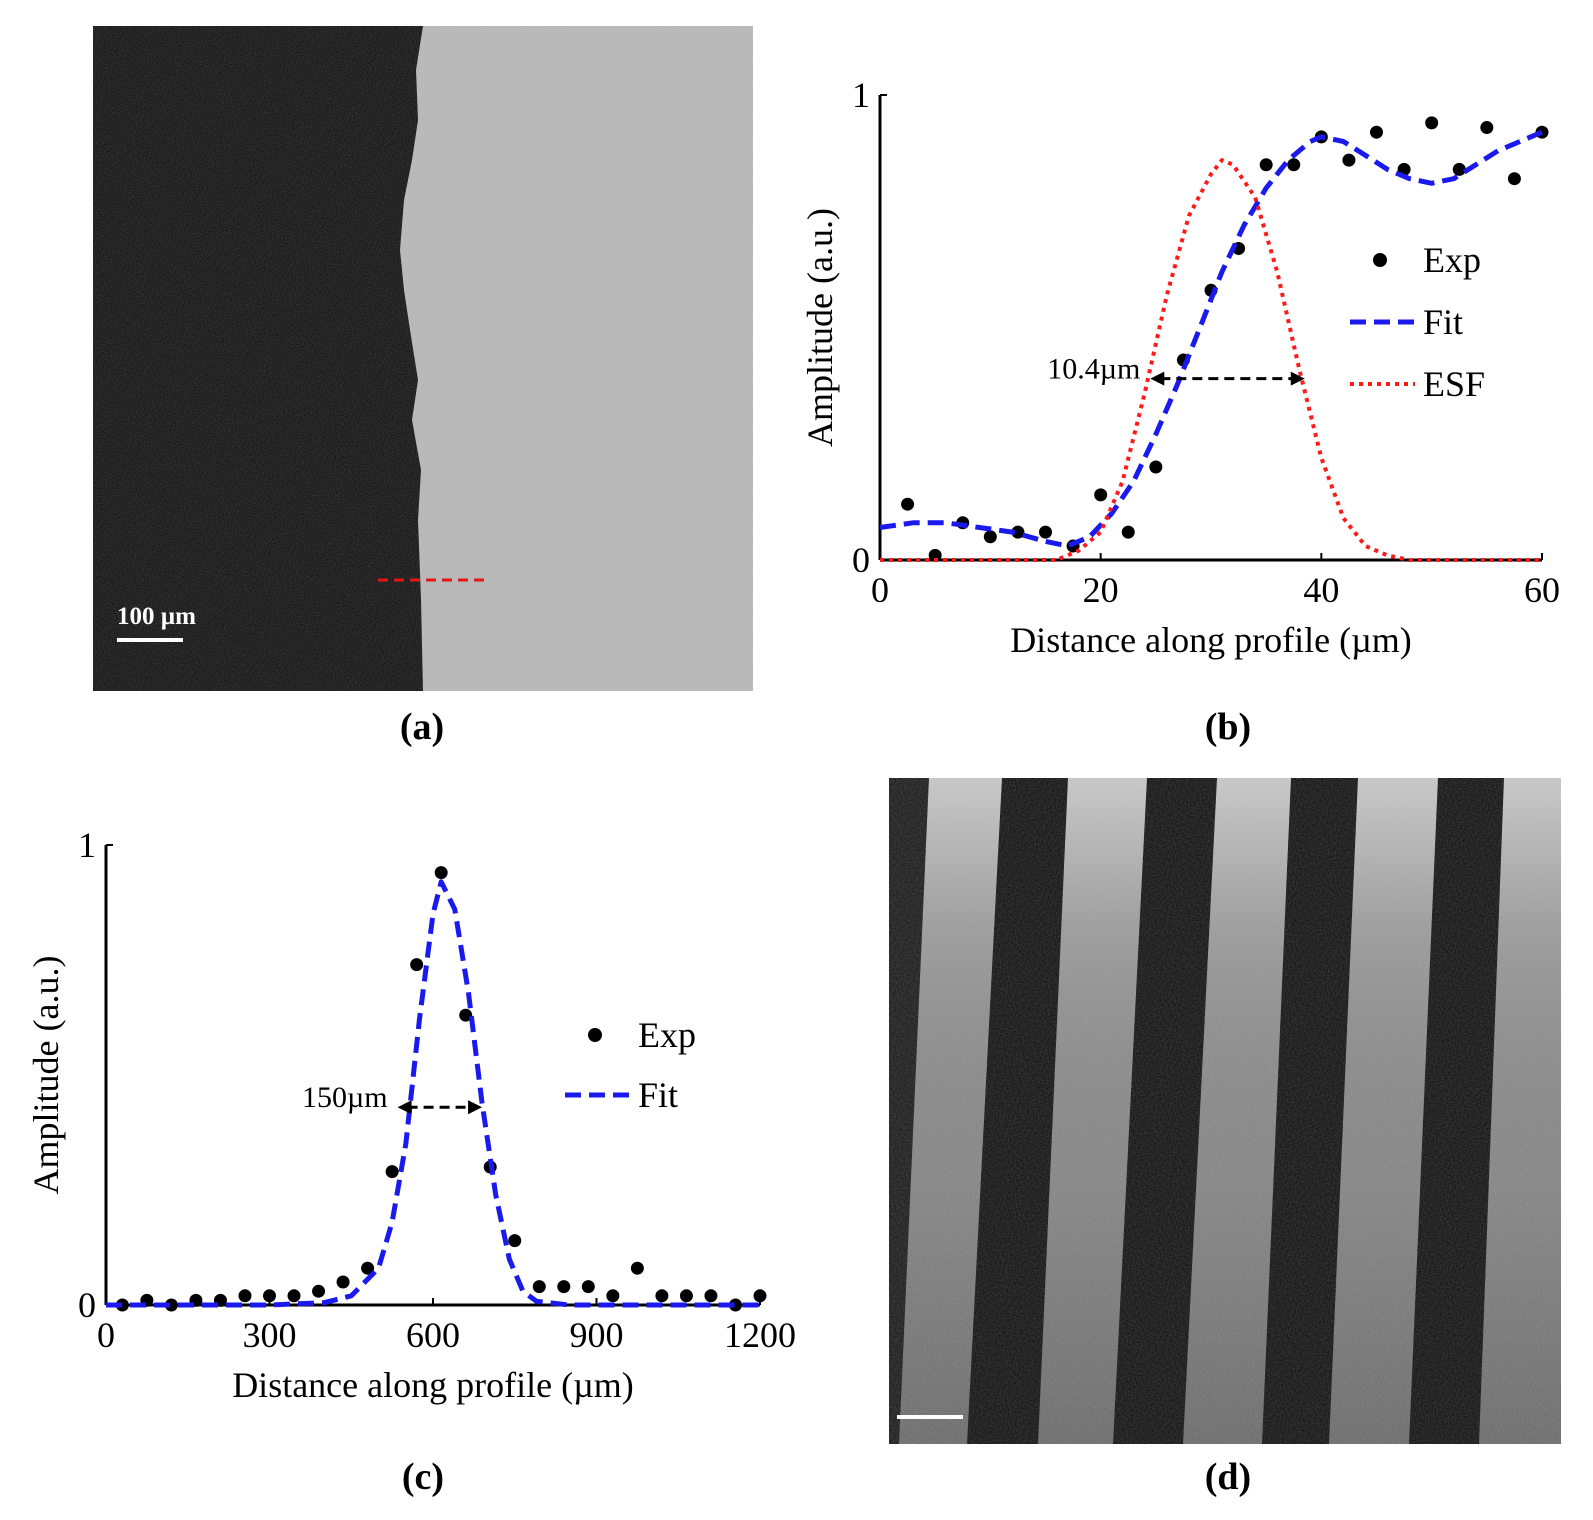 This screenshot has width=1593, height=1520. Describe the element at coordinates (1542, 590) in the screenshot. I see `x-tick-label: 60` at that location.